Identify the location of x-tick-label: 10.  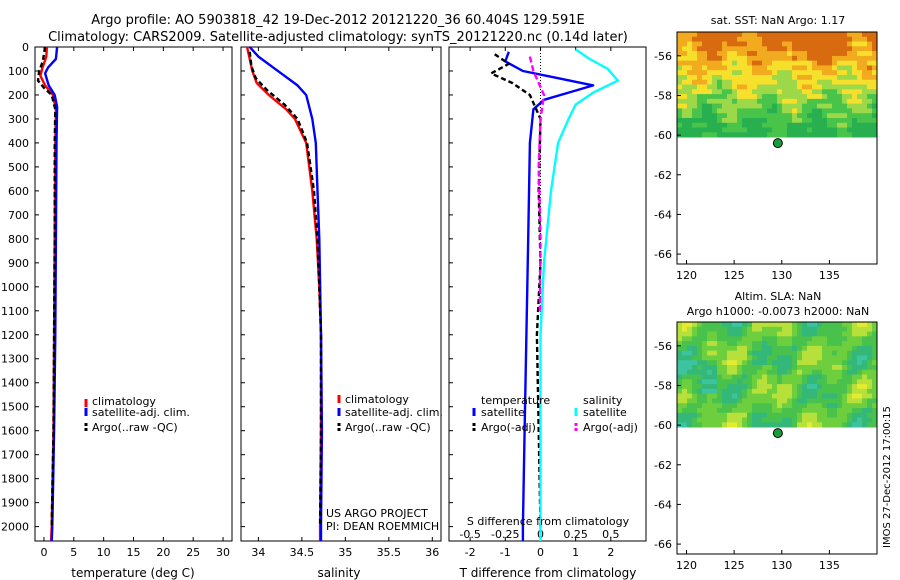
(104, 552).